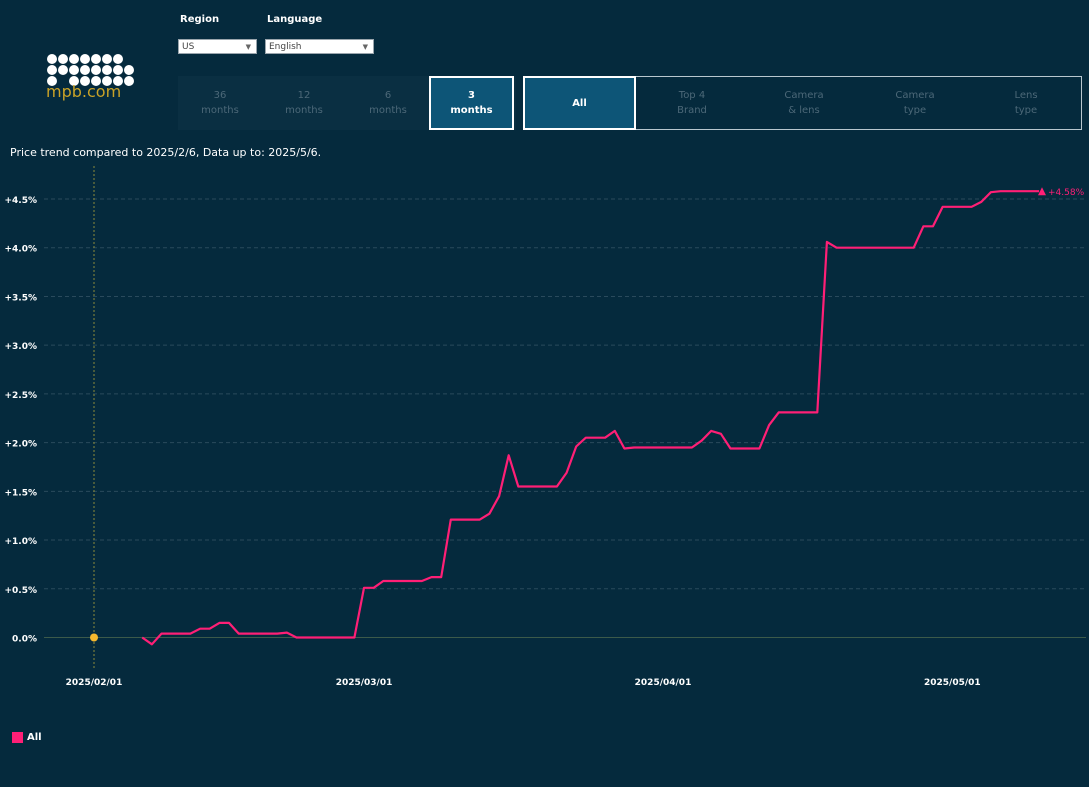 This screenshot has height=787, width=1089. I want to click on category-top-4-brand: Top 4 Brand, so click(692, 103).